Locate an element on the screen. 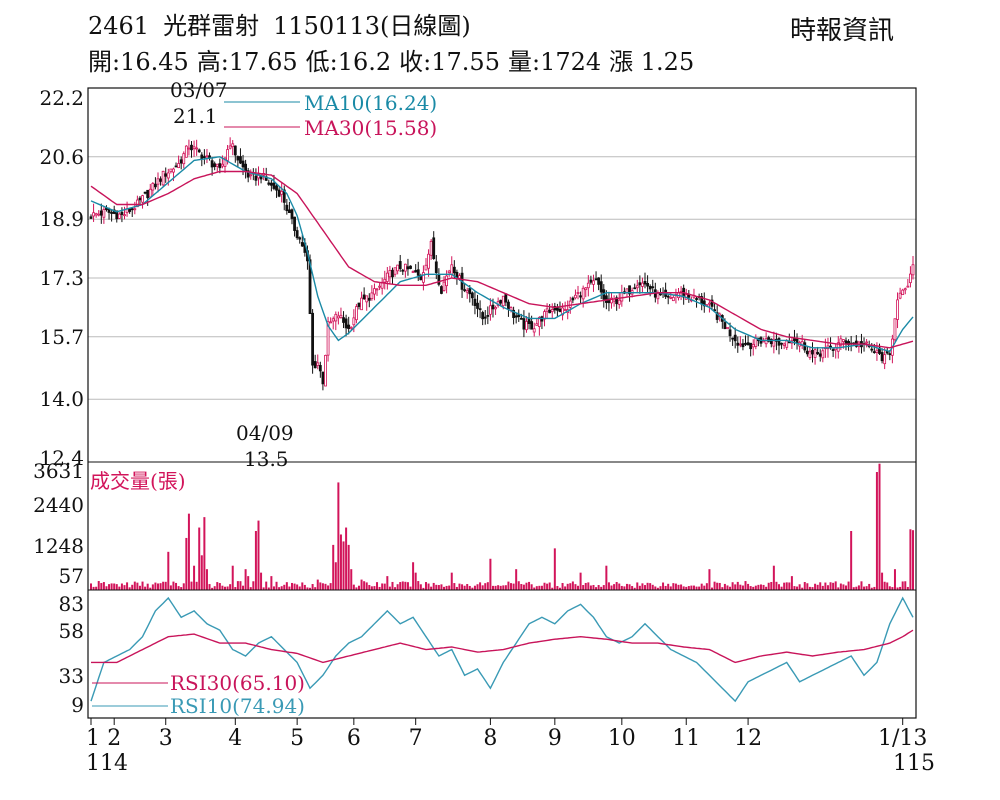 Image resolution: width=1000 pixels, height=800 pixels. x-tick-label: 1 is located at coordinates (93, 738).